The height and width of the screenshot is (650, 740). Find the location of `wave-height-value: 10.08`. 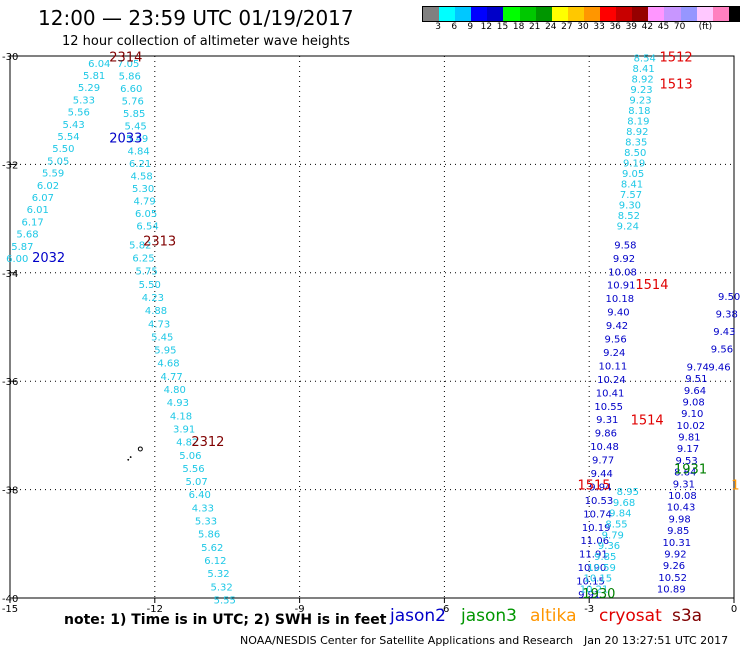

wave-height-value: 10.08 is located at coordinates (622, 272).